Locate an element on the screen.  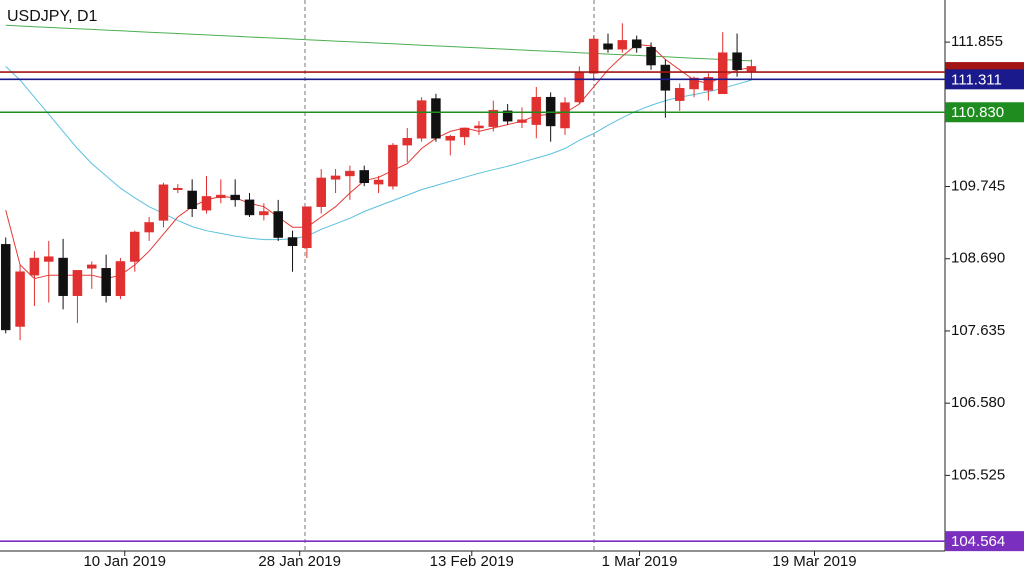
moving-average-line is located at coordinates (378, 43).